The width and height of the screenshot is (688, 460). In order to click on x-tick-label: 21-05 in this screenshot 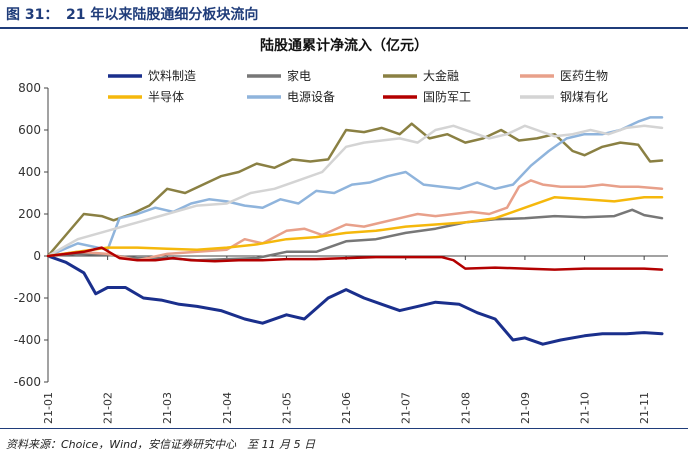, I will do `click(286, 408)`.